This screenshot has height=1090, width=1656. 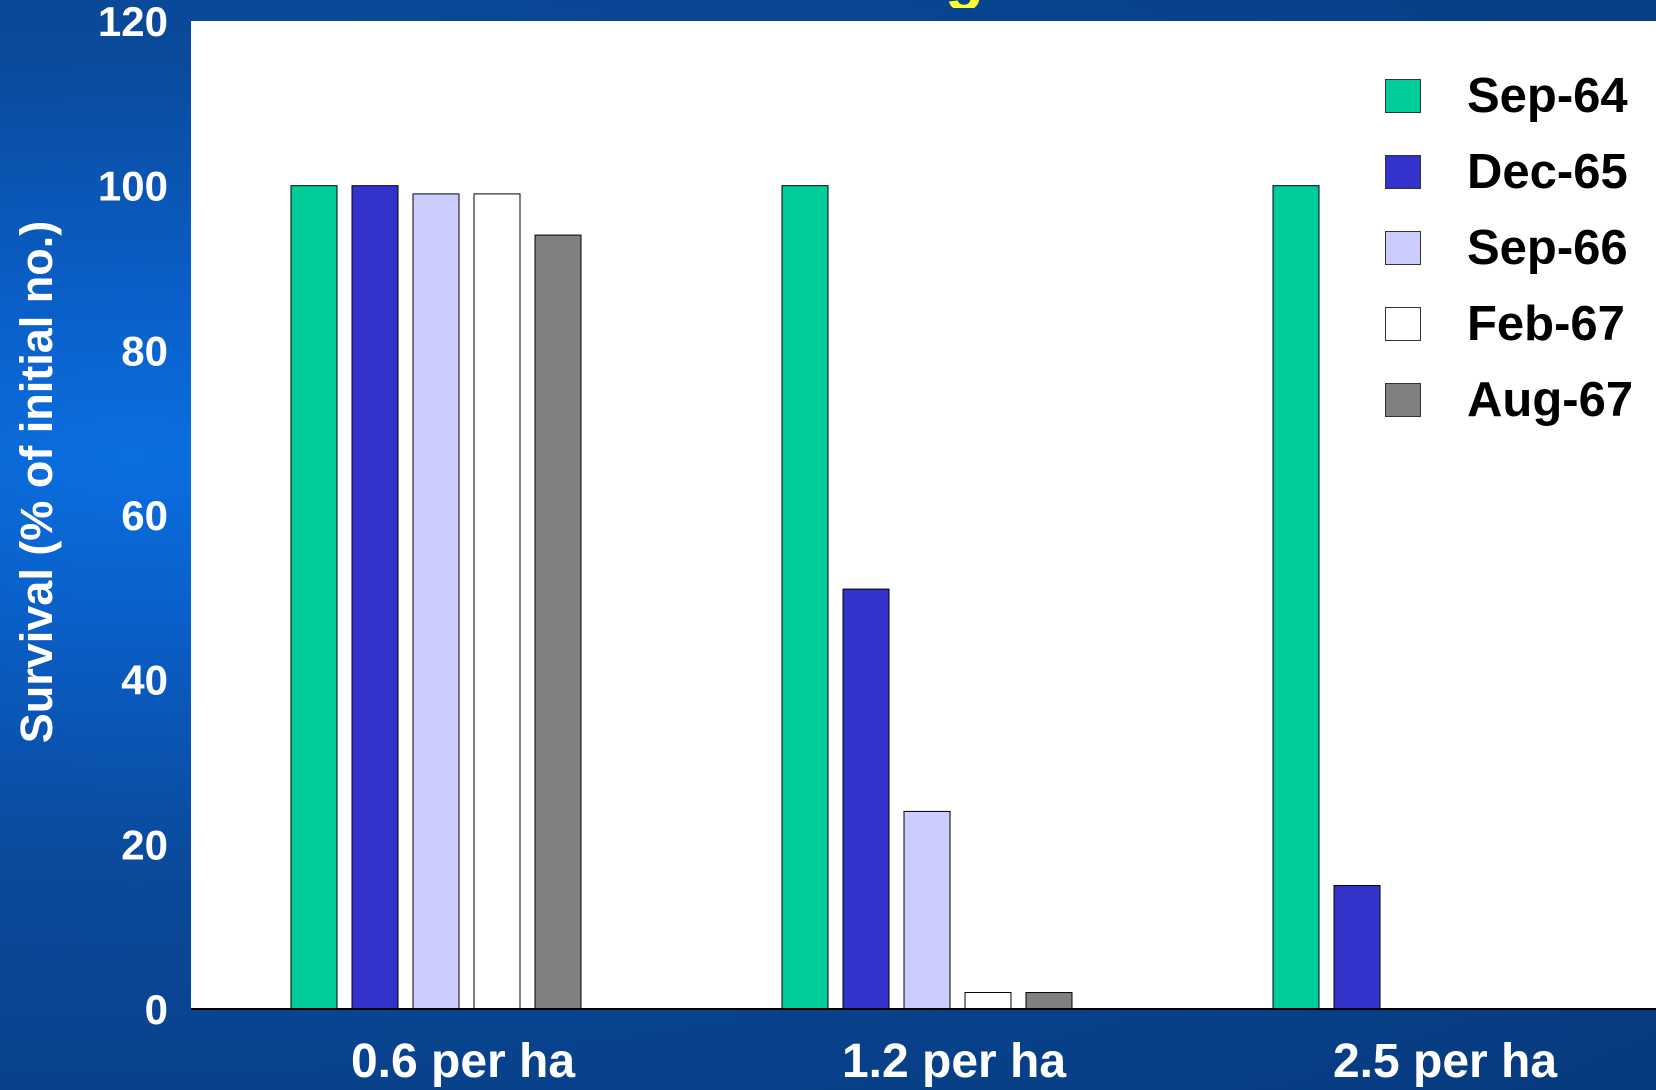 What do you see at coordinates (144, 844) in the screenshot?
I see `y-tick-20: 20` at bounding box center [144, 844].